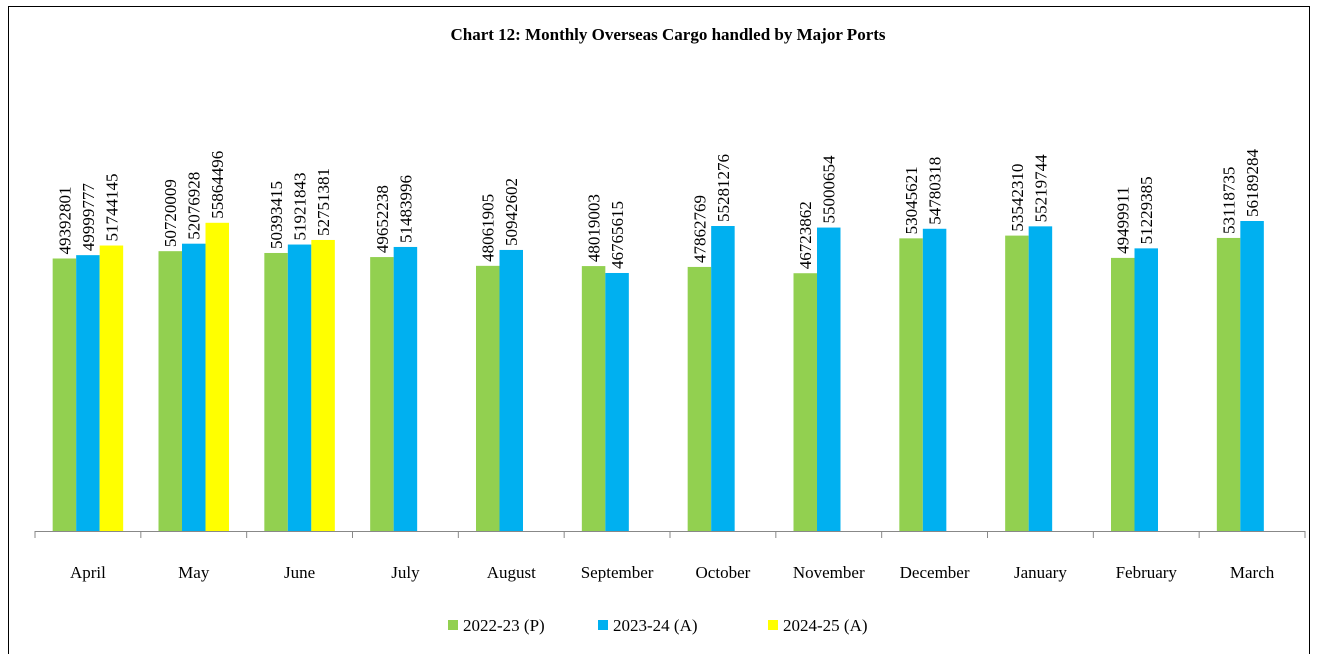 The image size is (1318, 654). I want to click on data-label: 50720009, so click(170, 213).